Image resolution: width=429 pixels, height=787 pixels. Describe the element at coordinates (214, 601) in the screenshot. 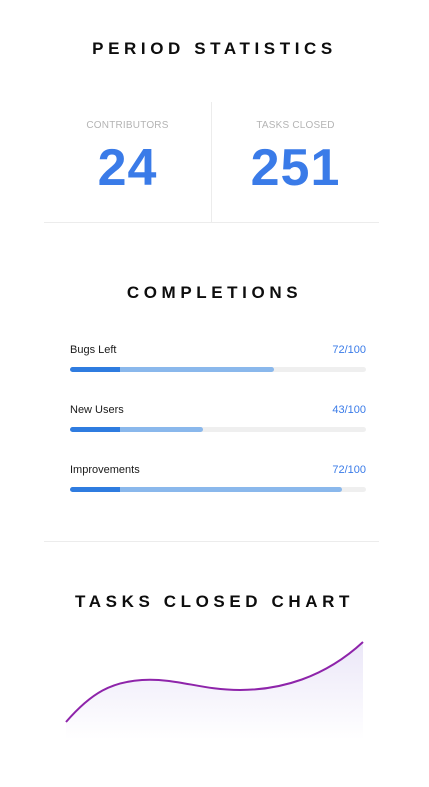

I see `tasks-closed-chart-title: TASKS CLOSED CHART` at that location.